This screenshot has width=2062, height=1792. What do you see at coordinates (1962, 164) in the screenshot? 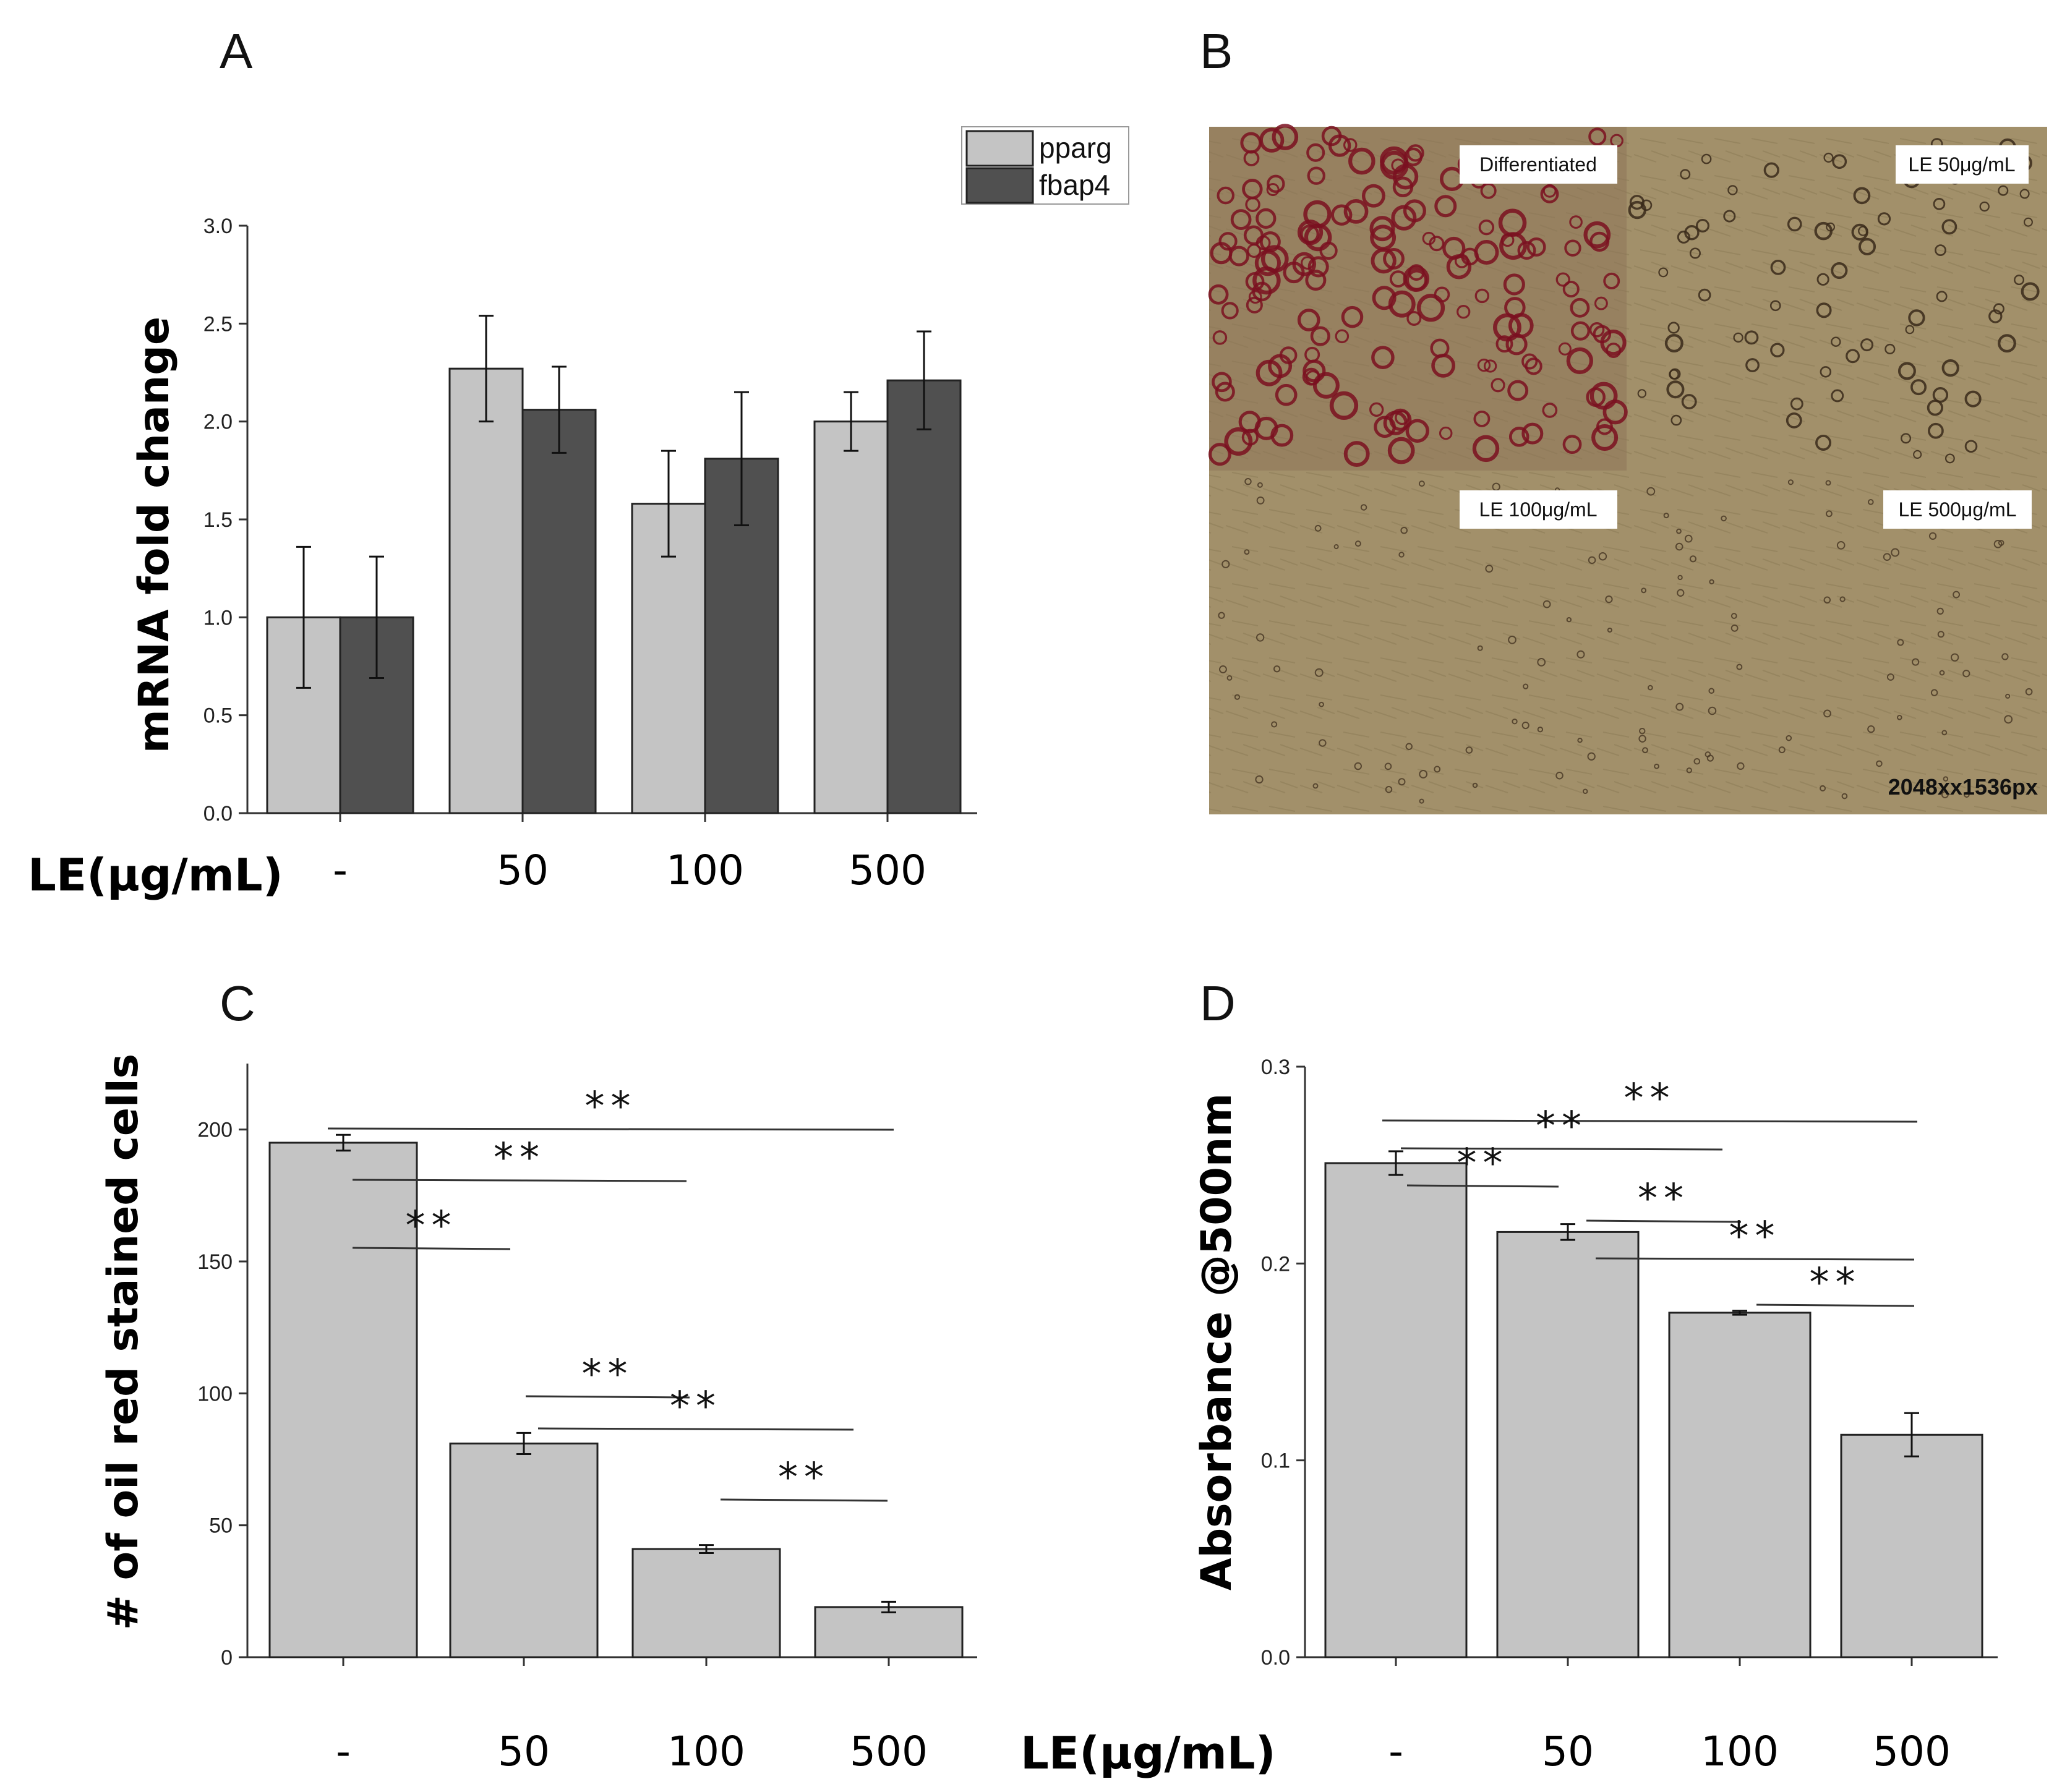
I see `quadrant-label-le50: LE 50μg/mL` at bounding box center [1962, 164].